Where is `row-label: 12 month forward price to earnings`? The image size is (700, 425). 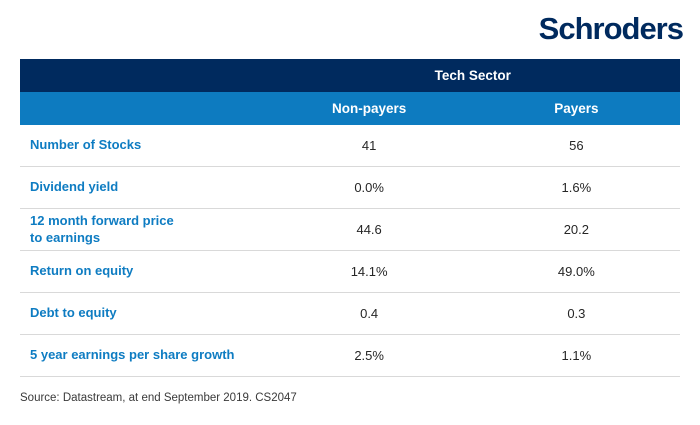 row-label: 12 month forward price to earnings is located at coordinates (102, 228).